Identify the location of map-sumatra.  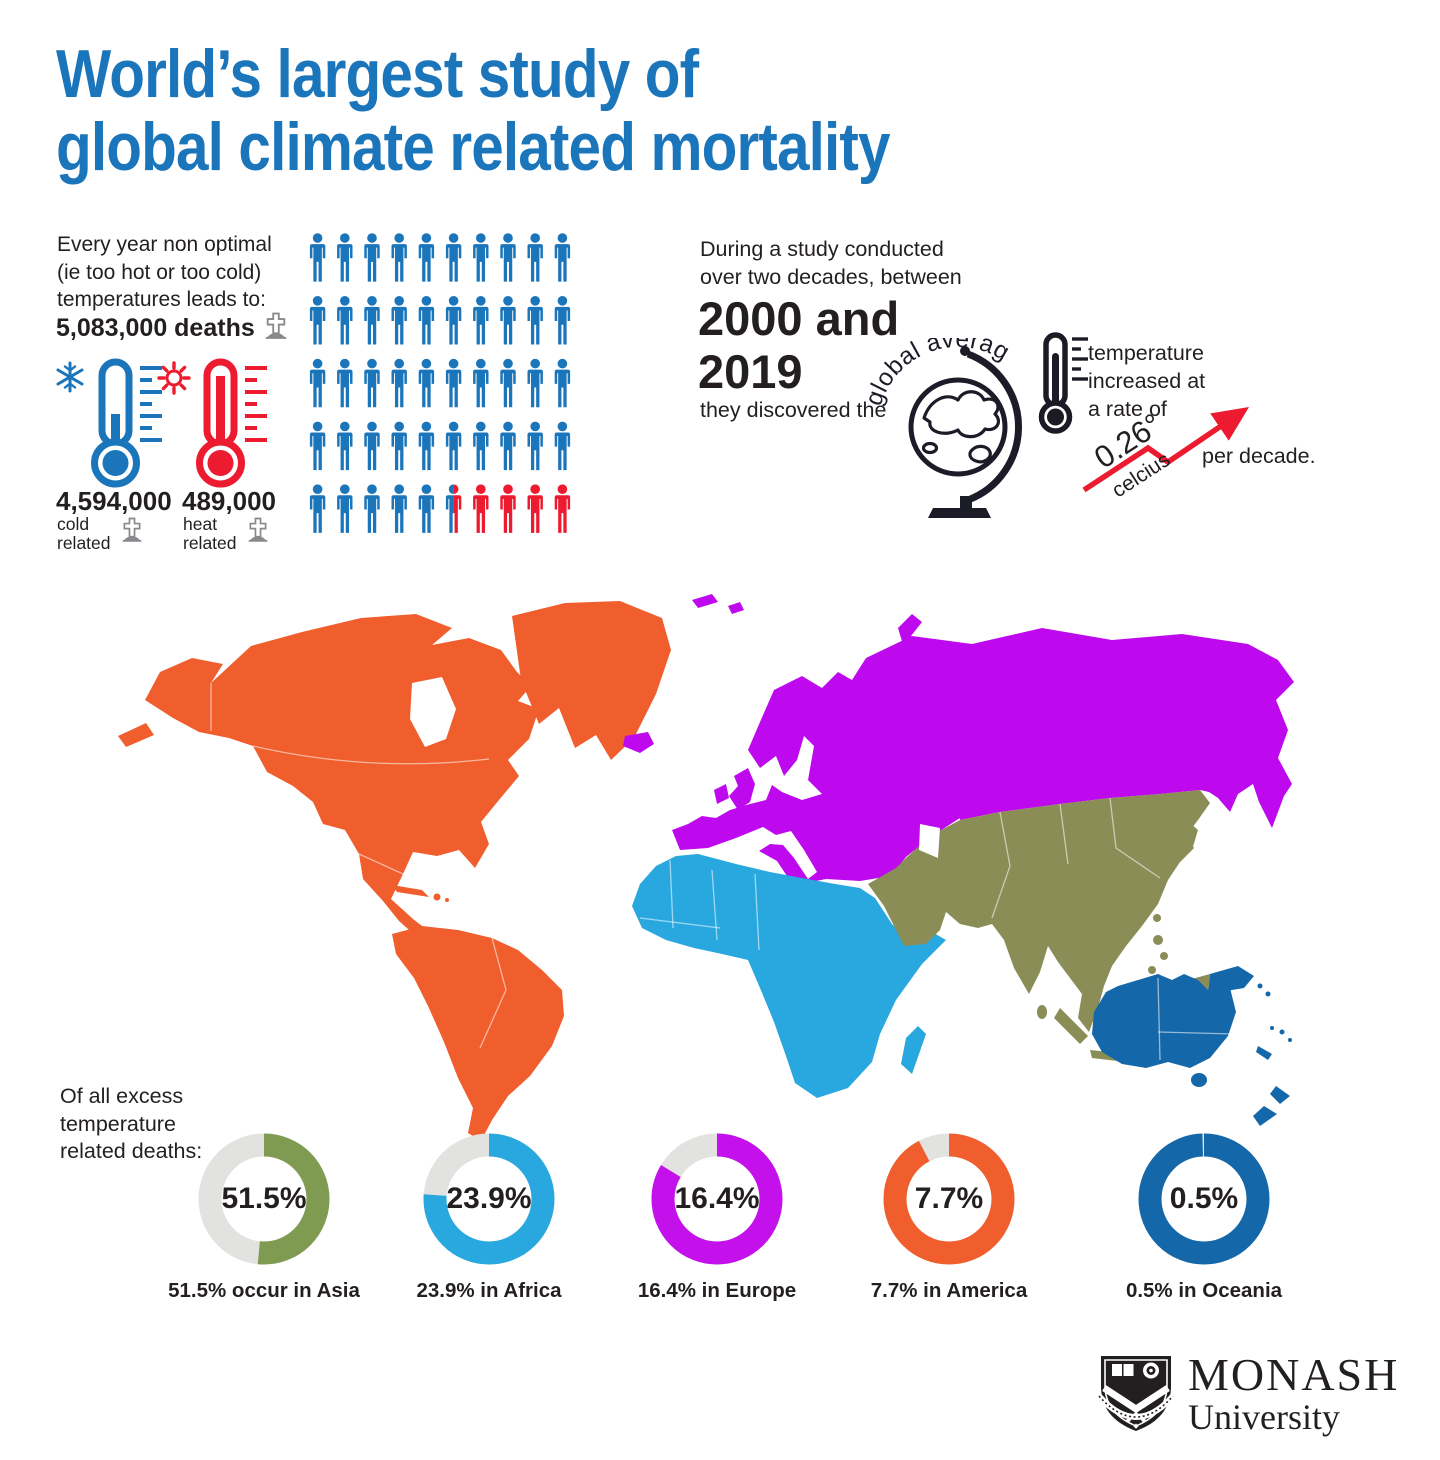
(1071, 1026).